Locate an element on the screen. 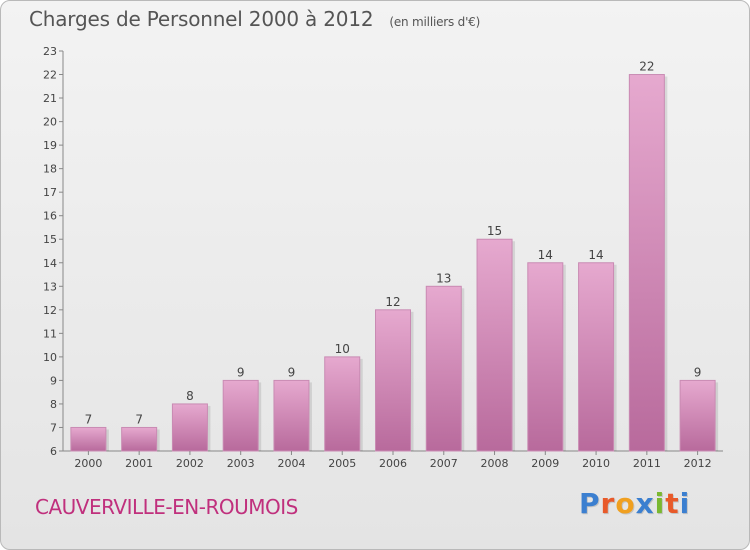 The width and height of the screenshot is (750, 550). data-label: 22 is located at coordinates (646, 67).